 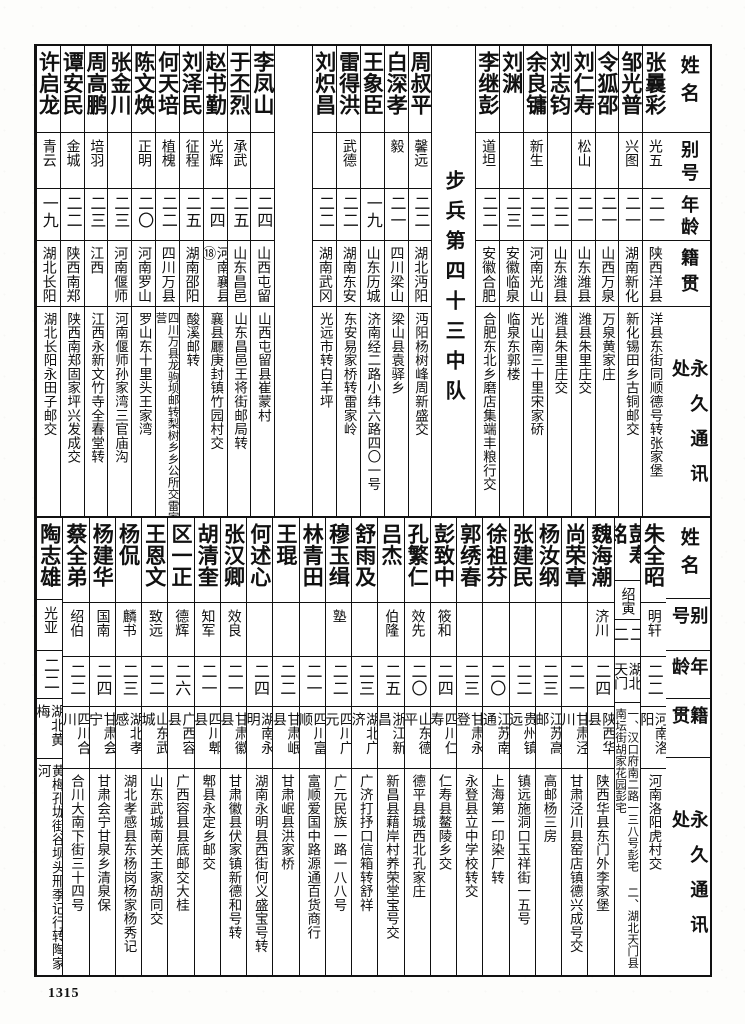 What do you see at coordinates (391, 629) in the screenshot?
I see `entry-alias-cell: 伯隆` at bounding box center [391, 629].